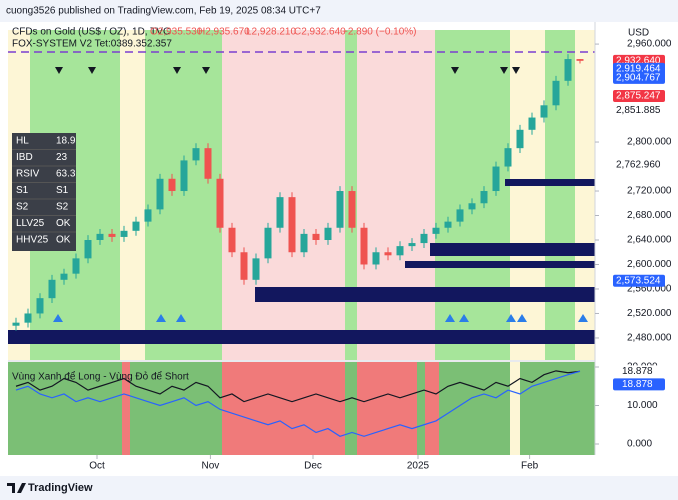 This screenshot has height=500, width=678. Describe the element at coordinates (66, 174) in the screenshot. I see `table-value: 63.3` at that location.